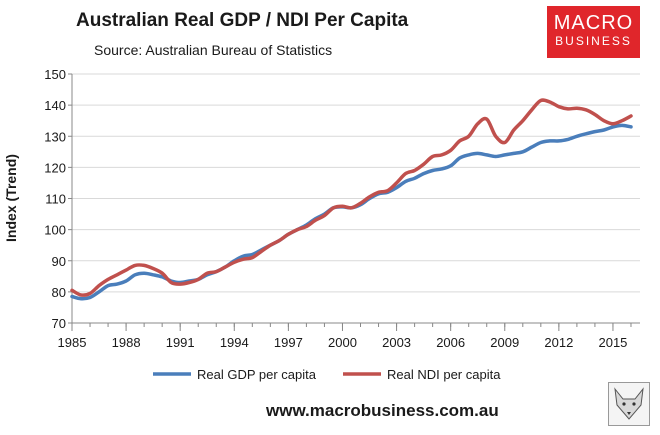  I want to click on y-tick-label: 150, so click(55, 74).